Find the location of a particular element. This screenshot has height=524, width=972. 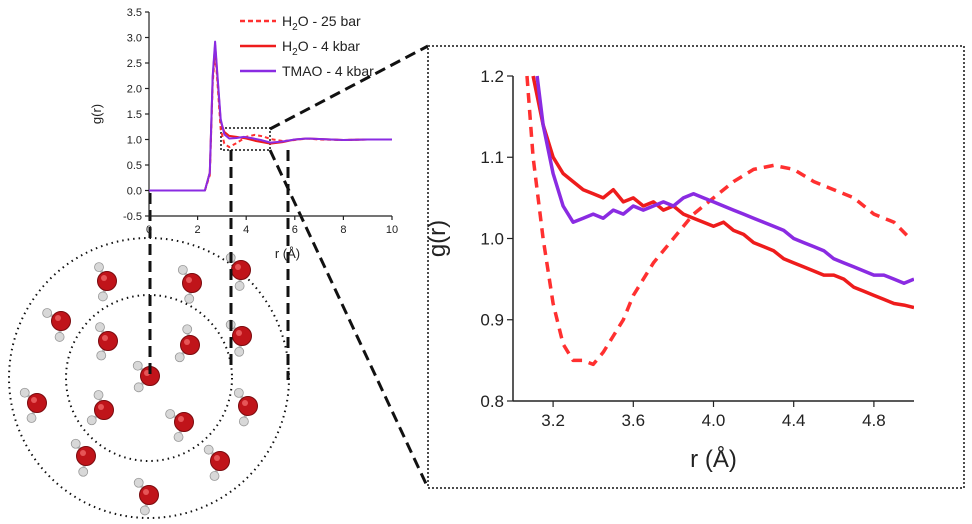

x-tick-label: 3.2 is located at coordinates (553, 420).